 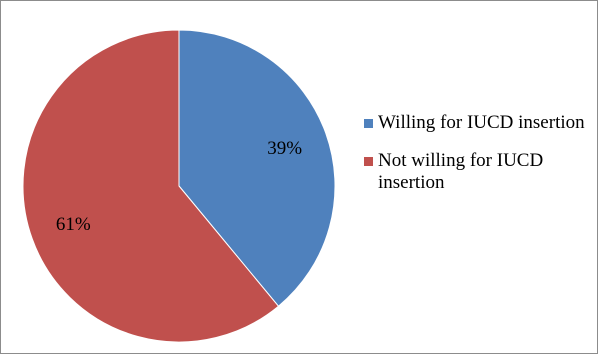 What do you see at coordinates (481, 122) in the screenshot?
I see `legend-label-willing: Willing for IUCD insertion` at bounding box center [481, 122].